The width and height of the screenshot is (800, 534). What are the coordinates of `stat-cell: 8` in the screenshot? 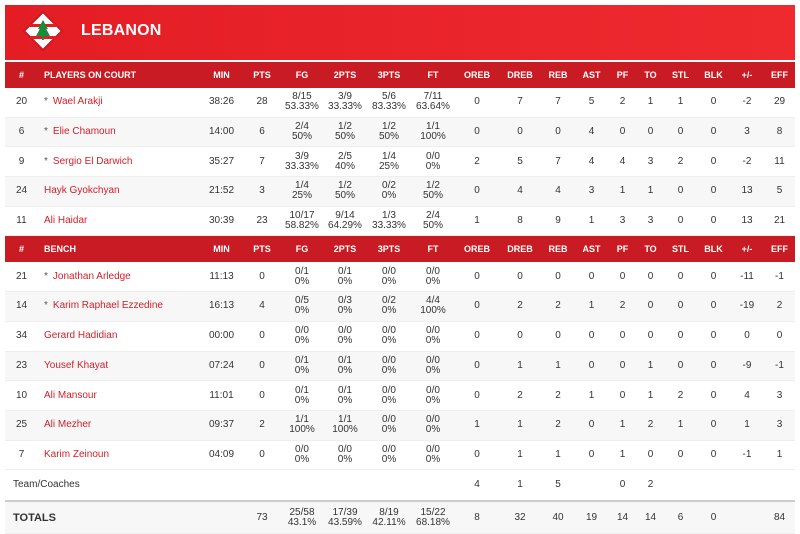 It's located at (520, 221).